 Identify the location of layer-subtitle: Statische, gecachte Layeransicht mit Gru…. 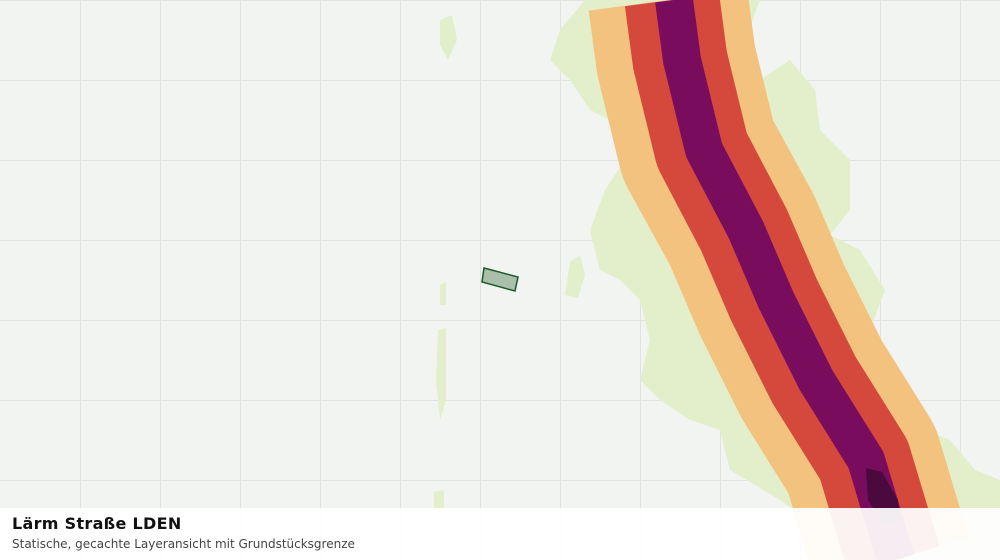
(183, 544).